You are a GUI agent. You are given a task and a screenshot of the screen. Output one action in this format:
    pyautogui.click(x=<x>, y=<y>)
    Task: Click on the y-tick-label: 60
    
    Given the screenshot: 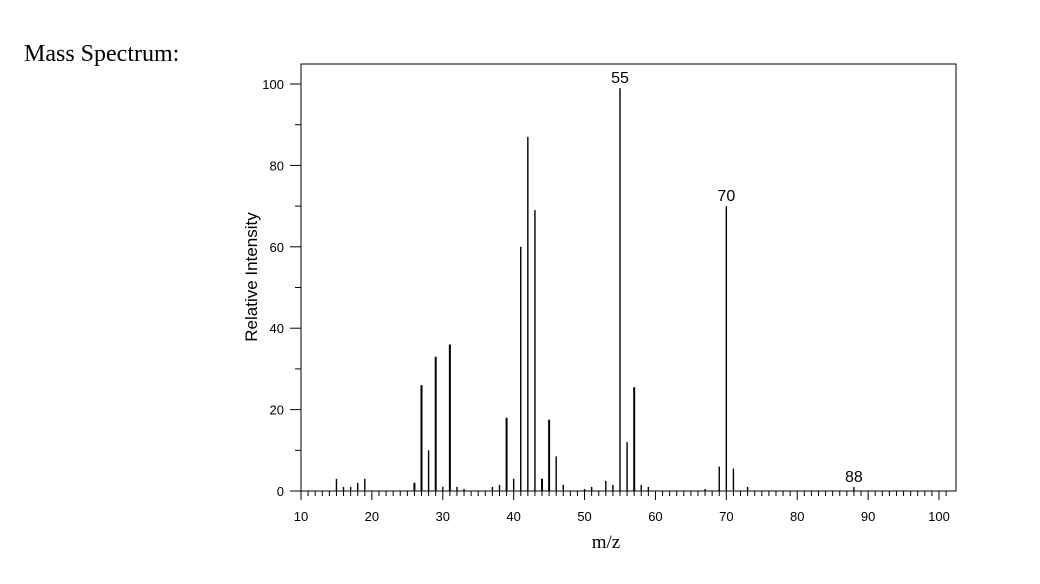 What is the action you would take?
    pyautogui.click(x=277, y=247)
    